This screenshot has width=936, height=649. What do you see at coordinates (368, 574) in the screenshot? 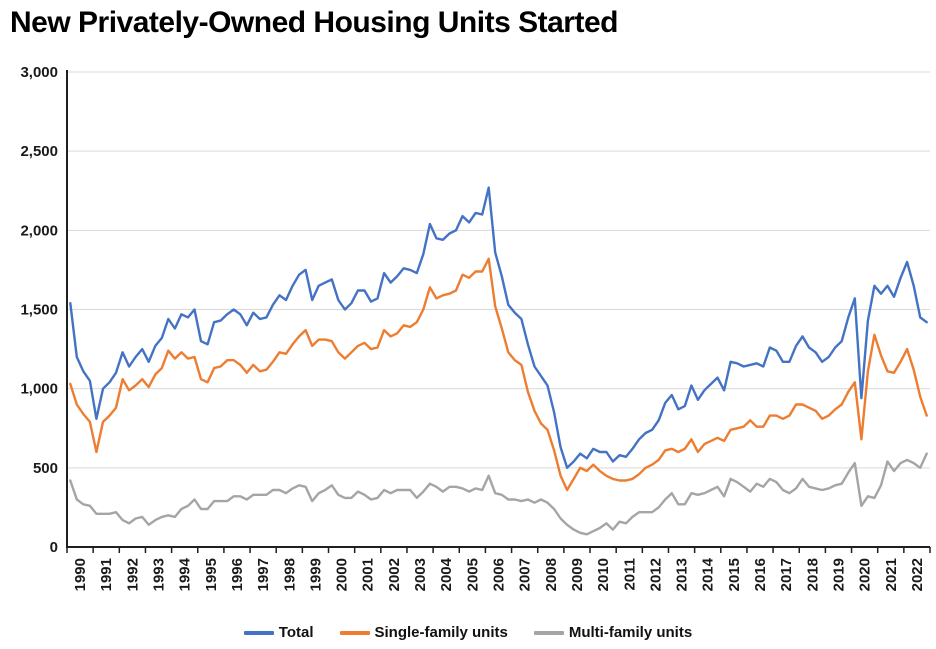
I see `x-axis-tick-label: 2001` at bounding box center [368, 574].